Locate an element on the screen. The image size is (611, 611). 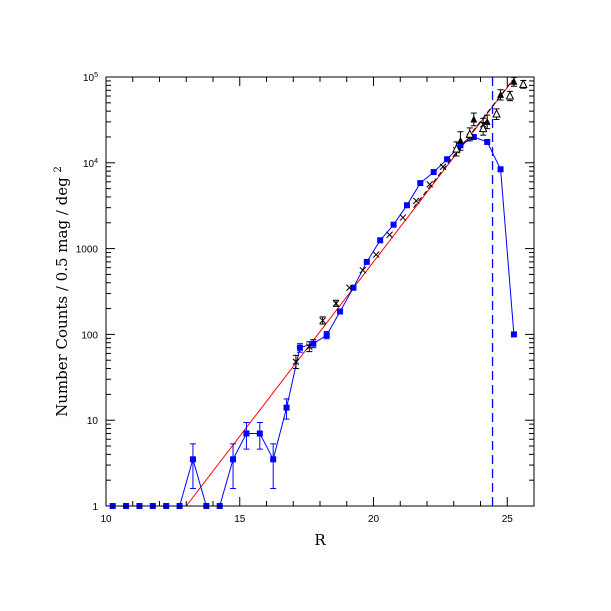
x-tick-label: 15 is located at coordinates (240, 519).